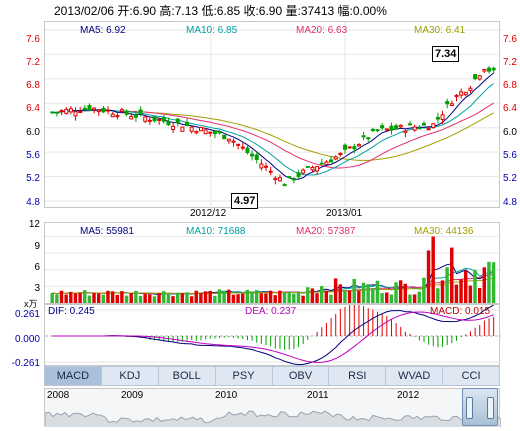 Image resolution: width=520 pixels, height=431 pixels. I want to click on macd-value-label: MACD: 0.015, so click(460, 311).